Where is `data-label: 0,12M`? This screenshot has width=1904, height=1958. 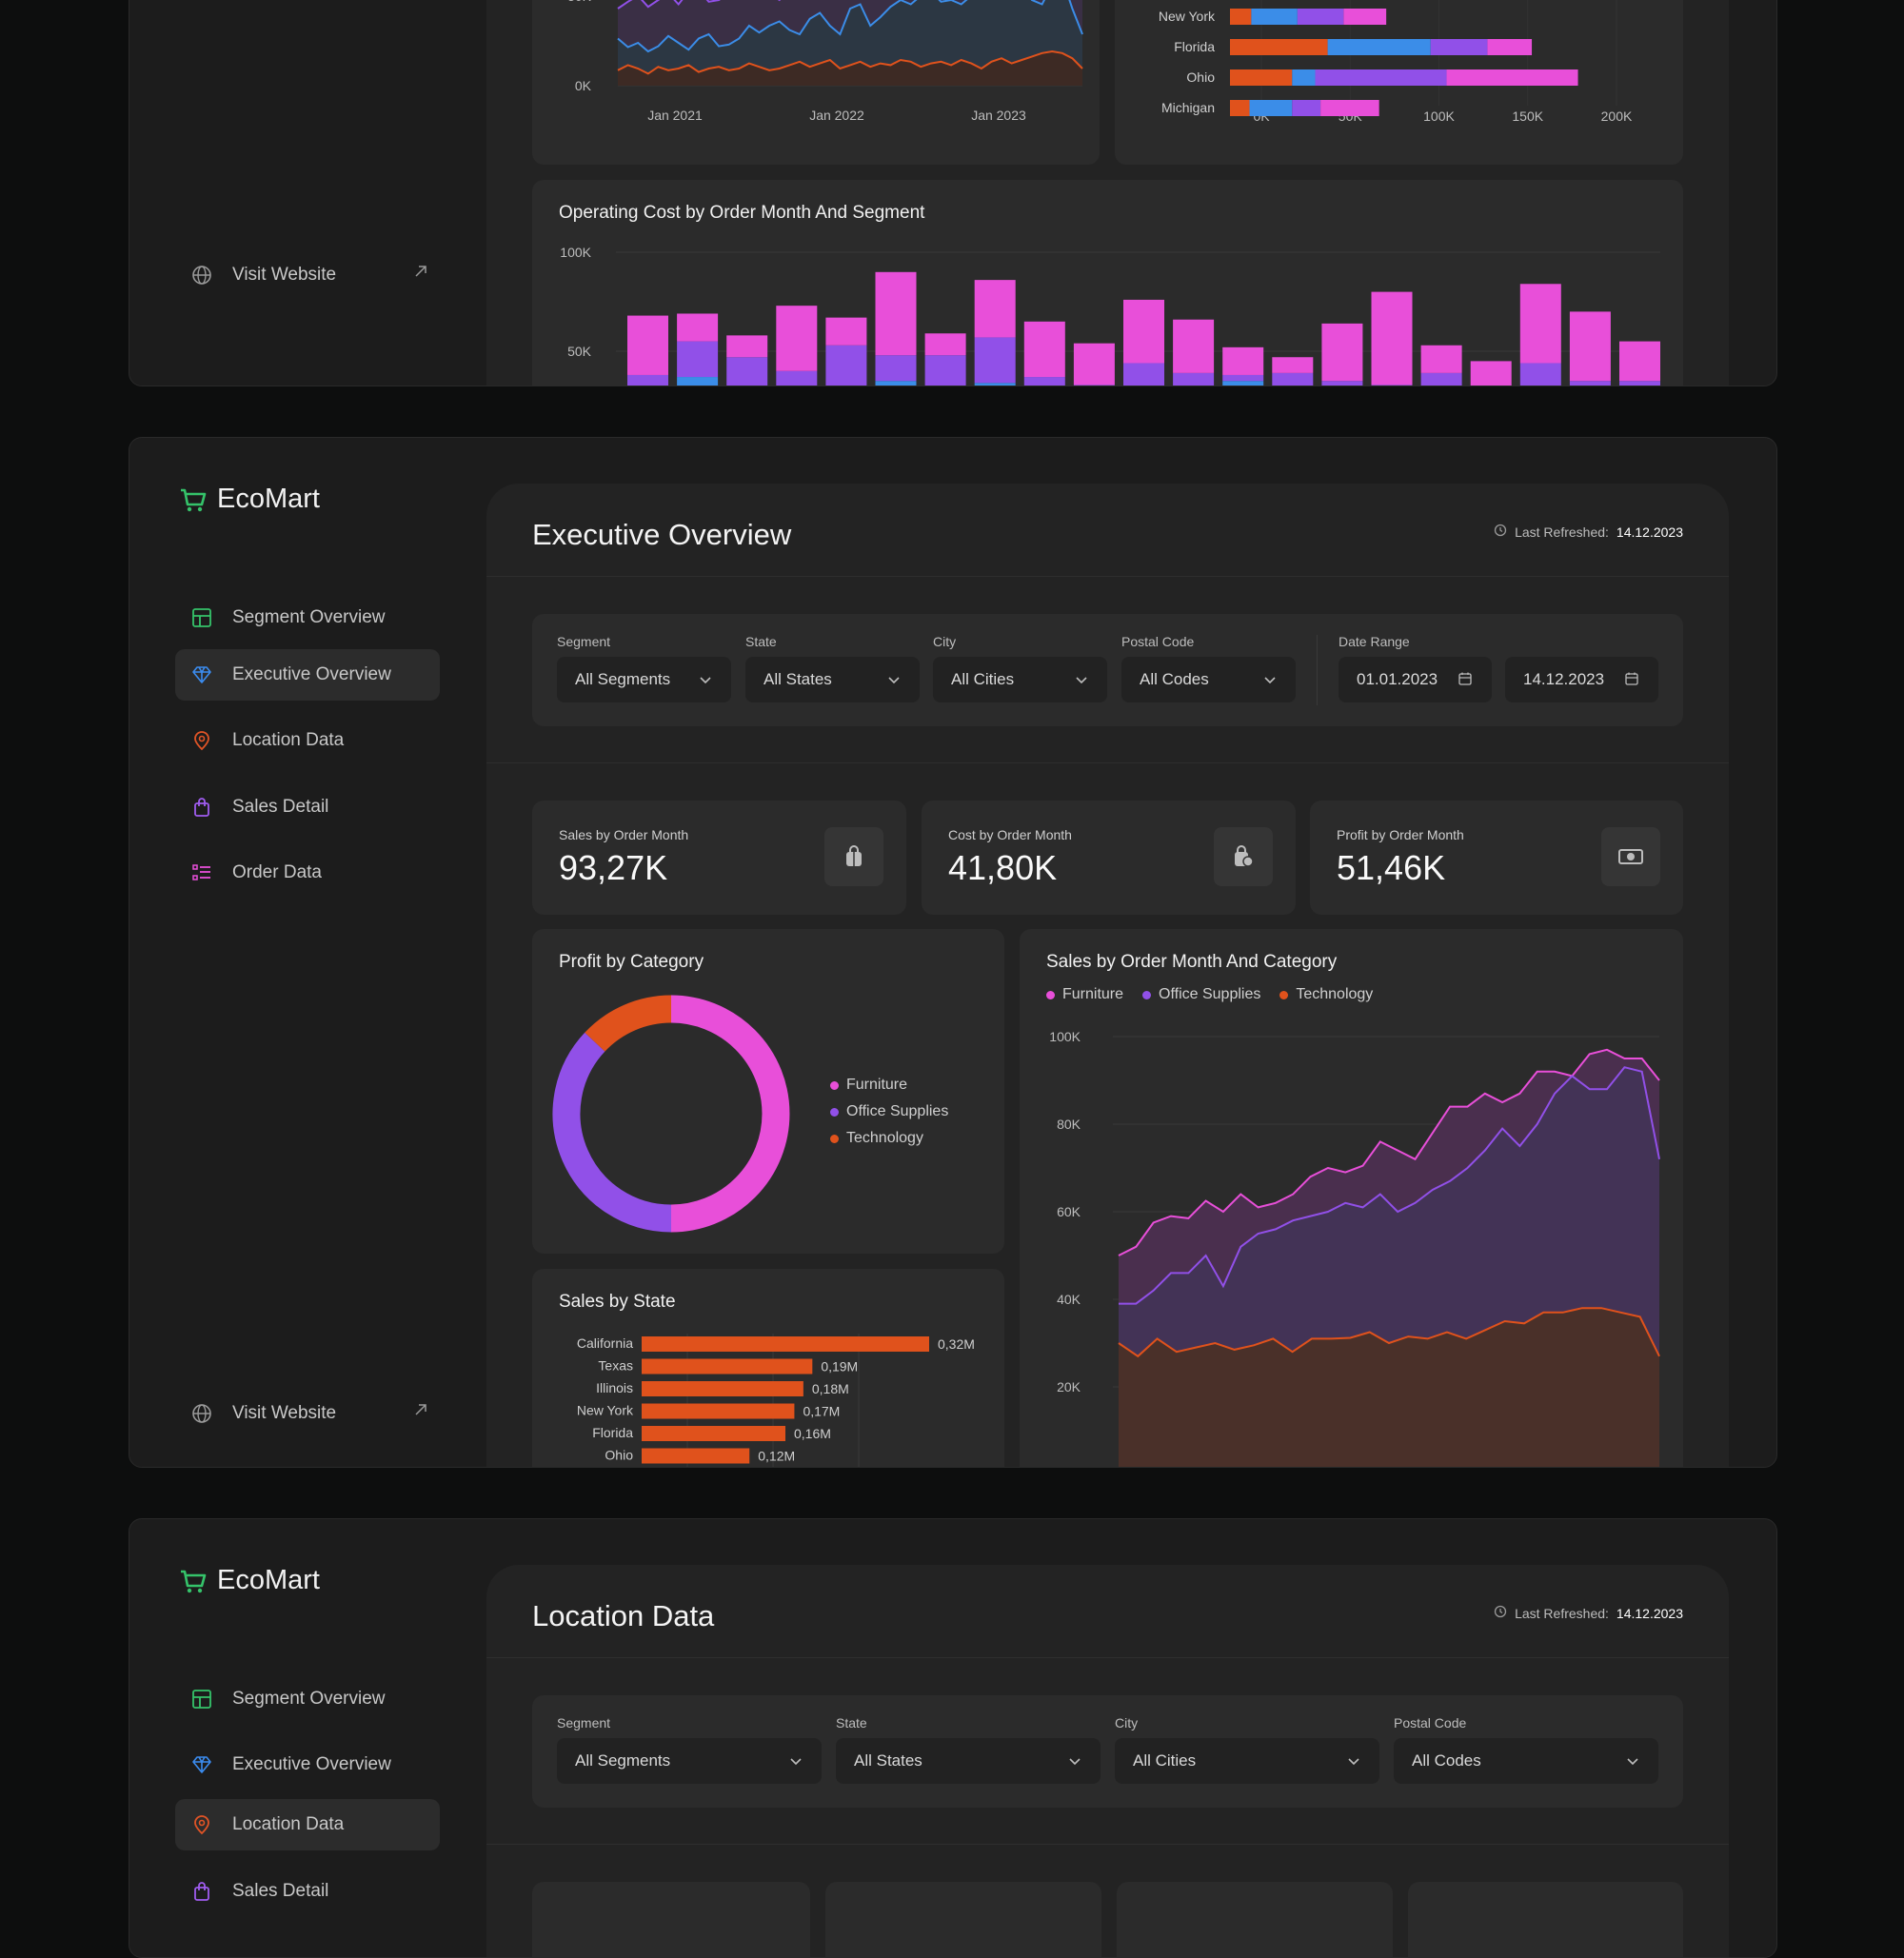 data-label: 0,12M is located at coordinates (776, 1456).